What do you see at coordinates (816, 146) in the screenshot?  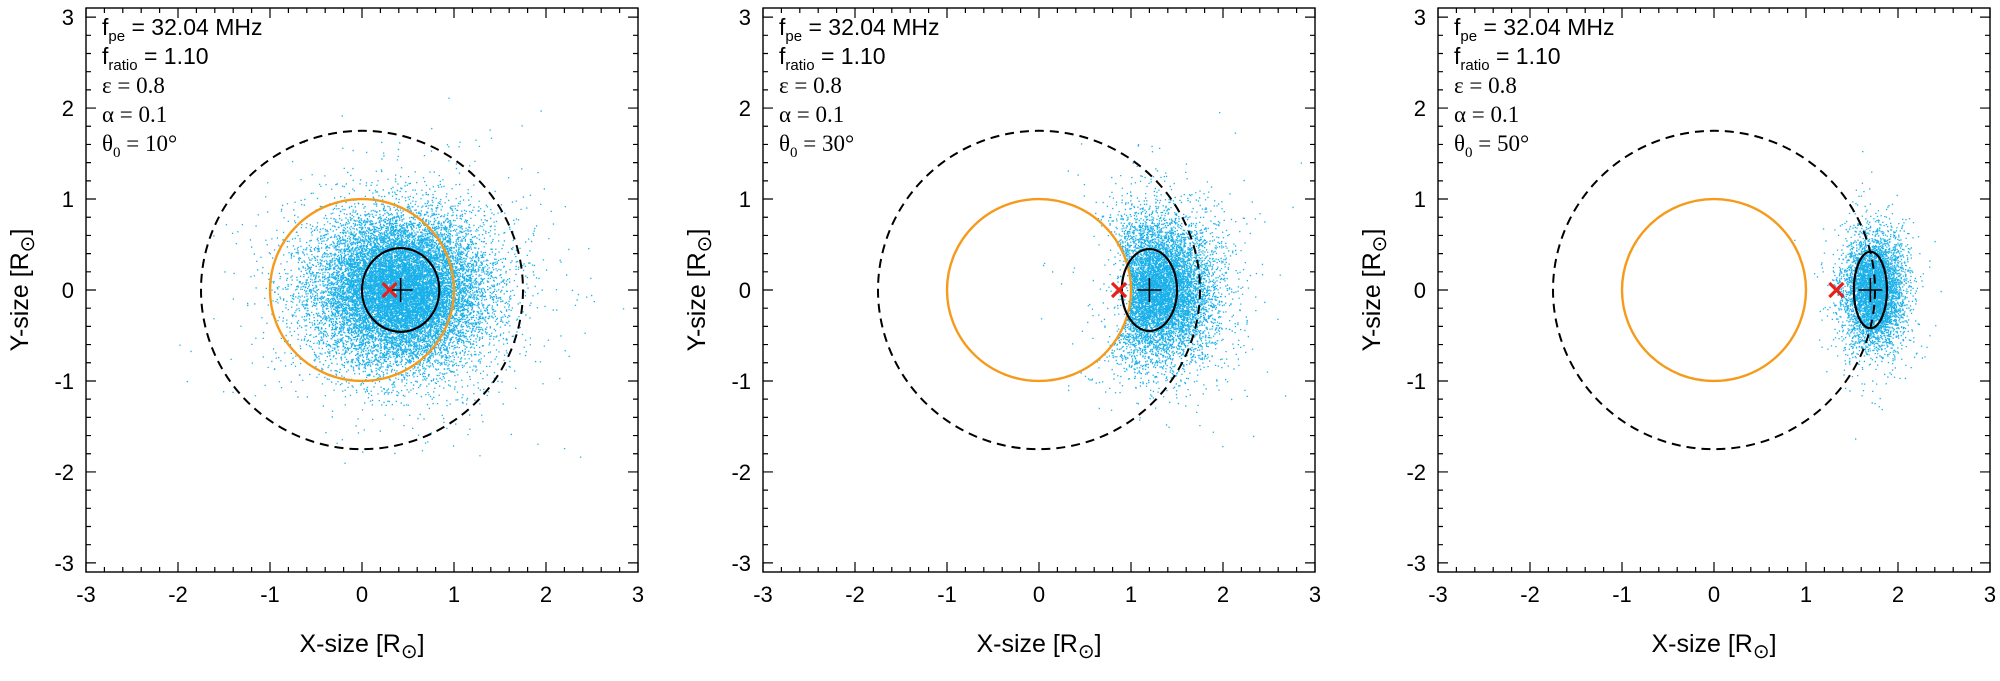 I see `annotation-theta: θ0 = 30°` at bounding box center [816, 146].